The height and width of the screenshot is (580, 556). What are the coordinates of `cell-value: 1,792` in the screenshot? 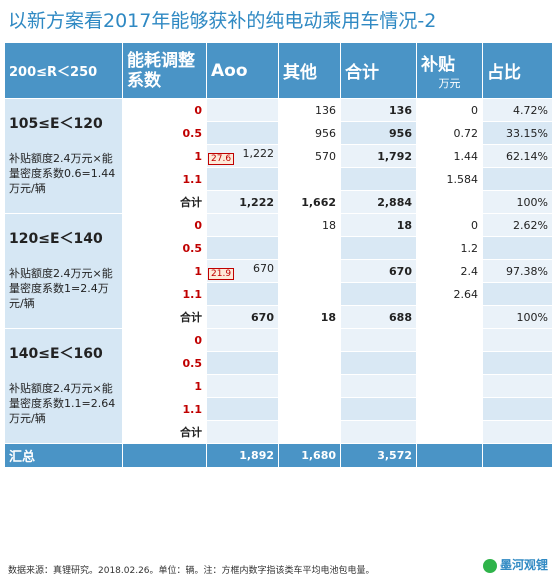 It's located at (394, 156).